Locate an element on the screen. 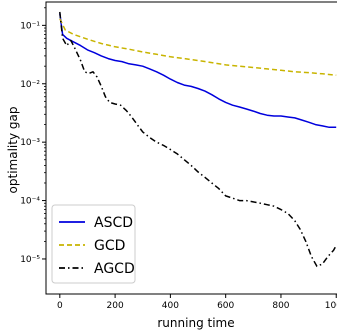  series-line-gcd is located at coordinates (198, 47).